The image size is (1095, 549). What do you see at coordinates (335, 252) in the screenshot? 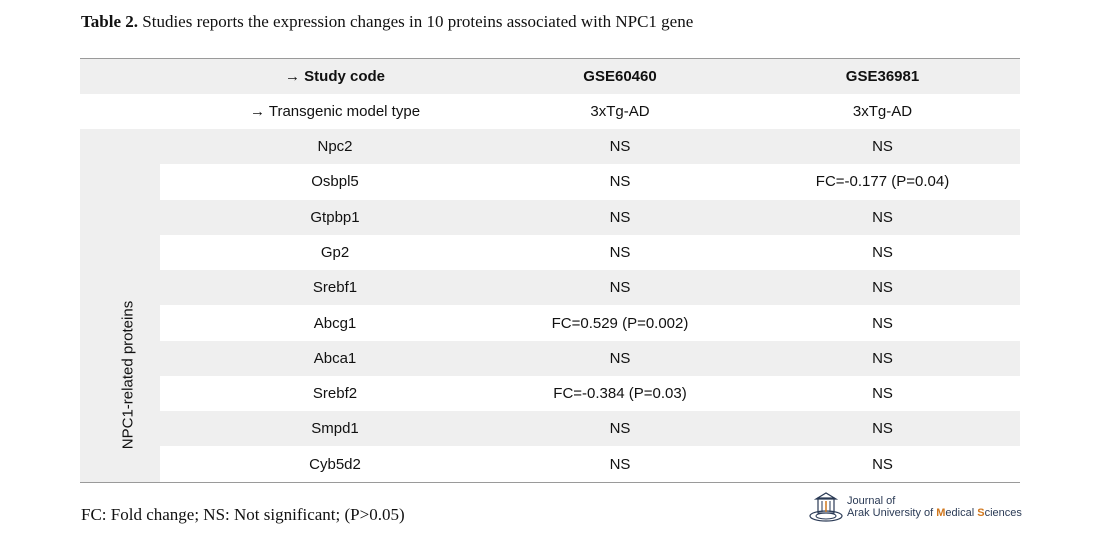
I see `protein-name: Gp2` at bounding box center [335, 252].